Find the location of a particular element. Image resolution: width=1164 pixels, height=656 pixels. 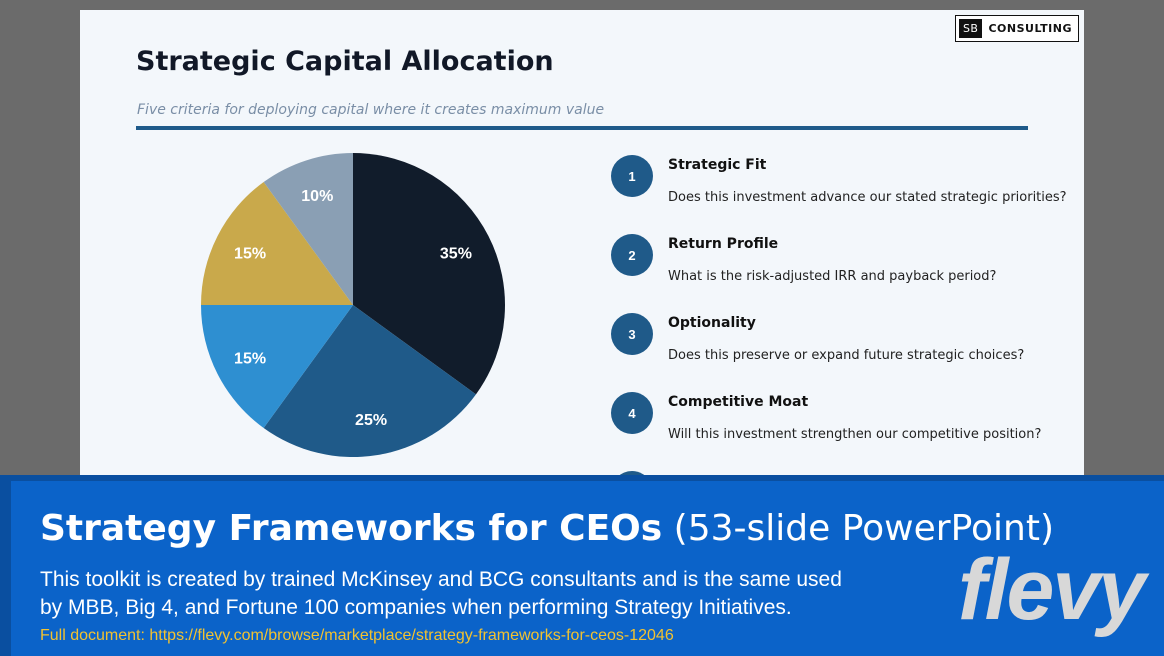

criterion-number-badge: 1 is located at coordinates (632, 176).